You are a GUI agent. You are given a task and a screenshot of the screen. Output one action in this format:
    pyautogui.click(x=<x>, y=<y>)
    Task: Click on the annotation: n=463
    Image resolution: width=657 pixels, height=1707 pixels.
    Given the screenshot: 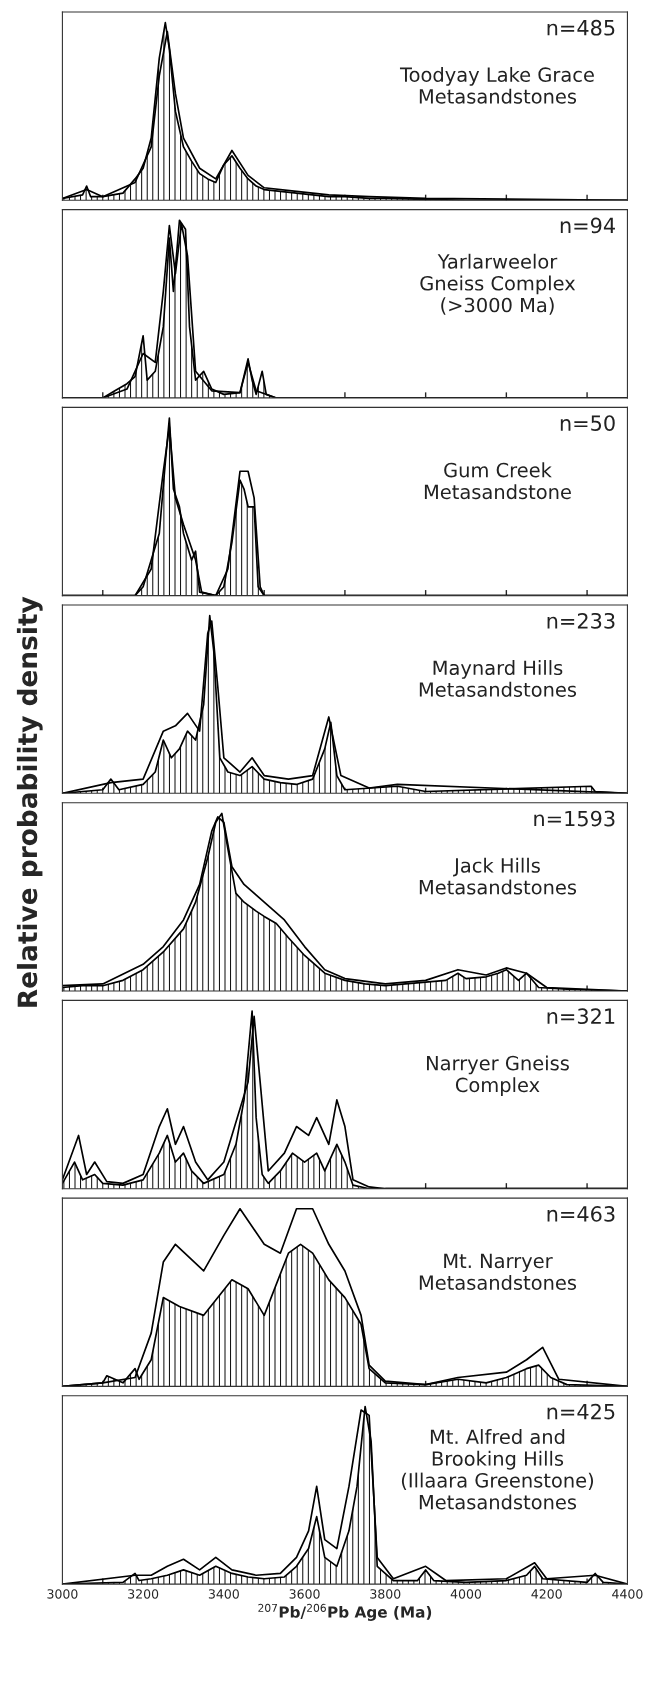 What is the action you would take?
    pyautogui.click(x=581, y=1214)
    